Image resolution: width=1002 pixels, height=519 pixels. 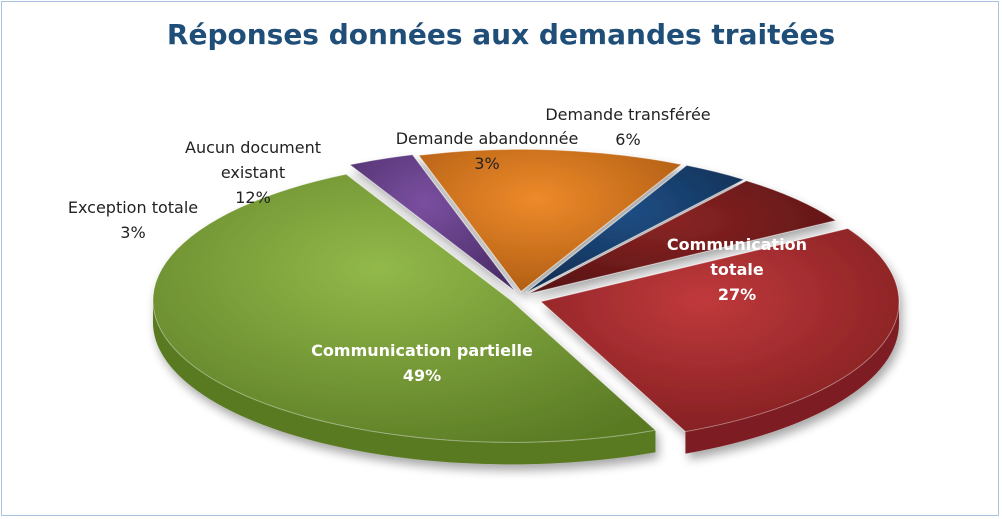 I want to click on slice-label: Demande abandonnée, so click(x=487, y=138).